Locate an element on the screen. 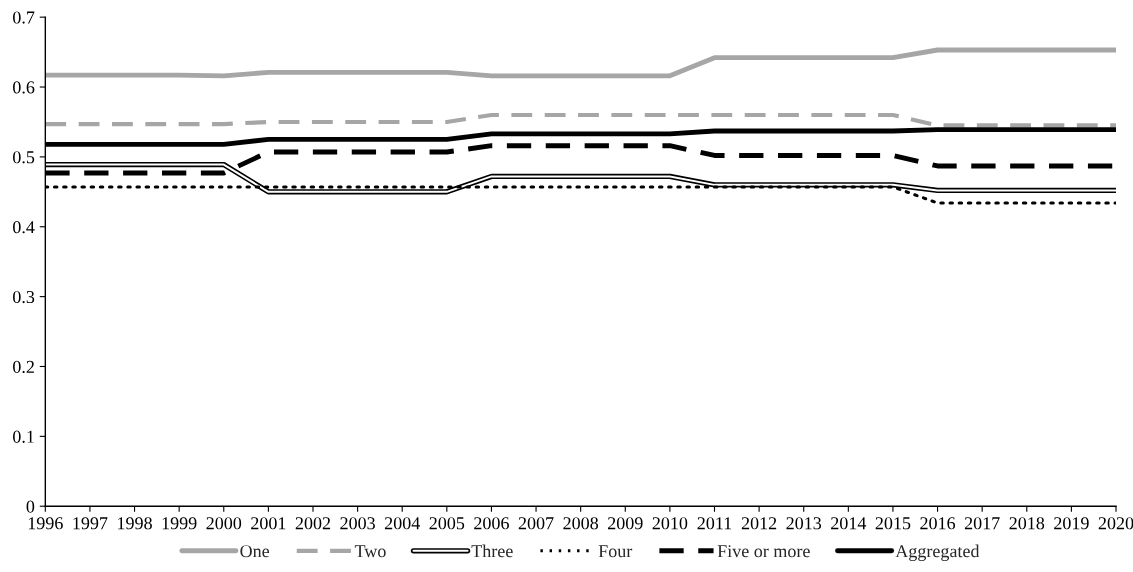  legend-label: Aggregated is located at coordinates (937, 553).